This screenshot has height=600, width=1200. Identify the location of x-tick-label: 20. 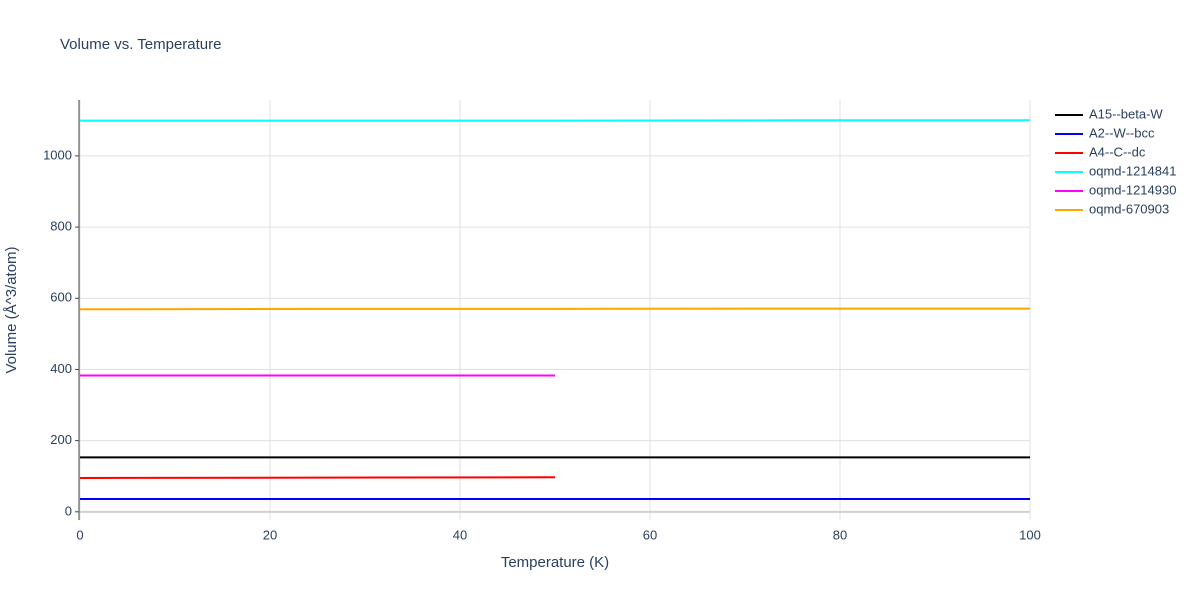
(270, 534).